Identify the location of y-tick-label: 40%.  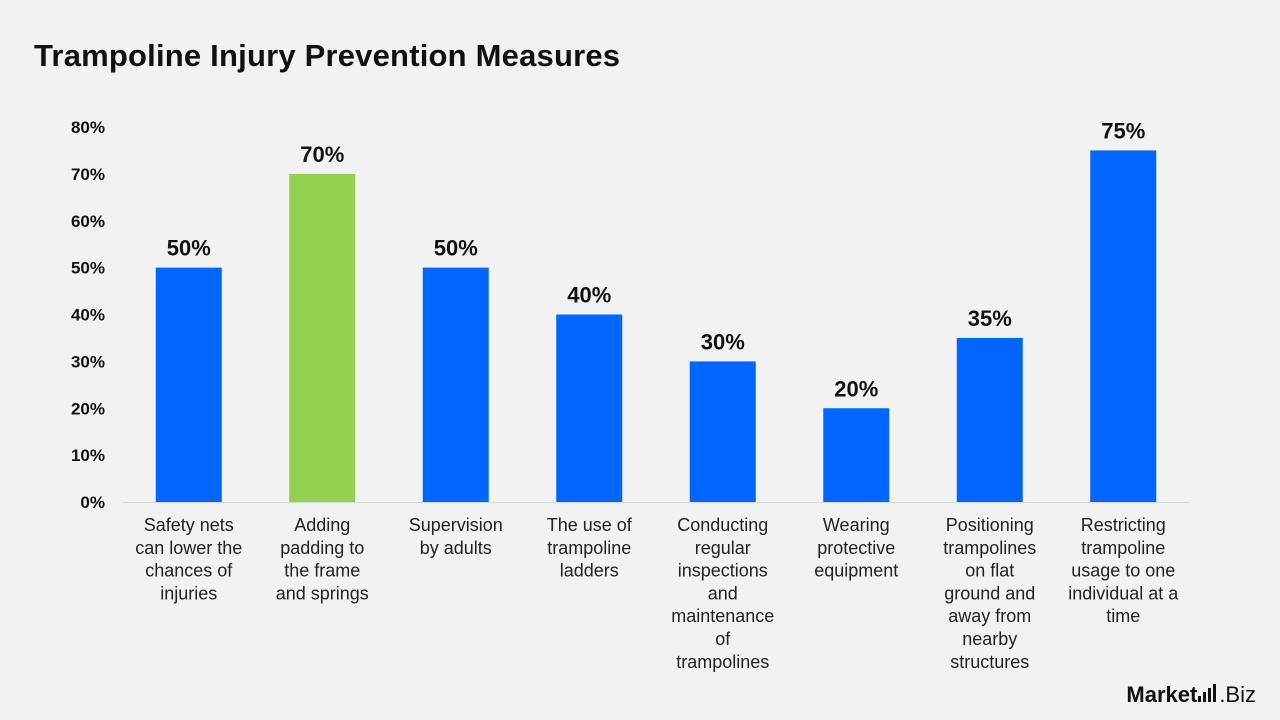
(88, 315).